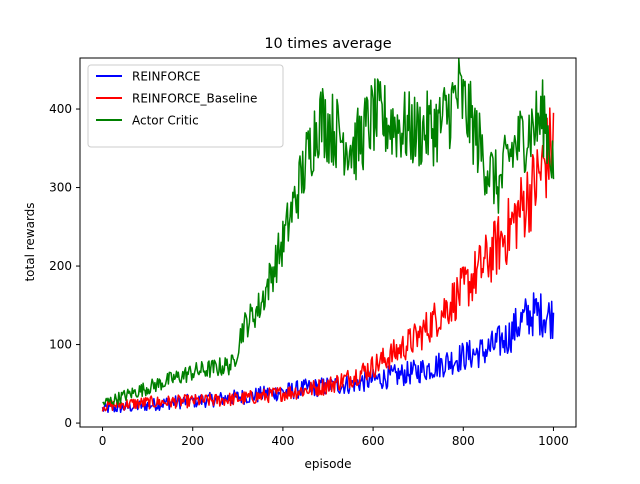 This screenshot has width=640, height=484. I want to click on legend-label: REINFORCE, so click(166, 77).